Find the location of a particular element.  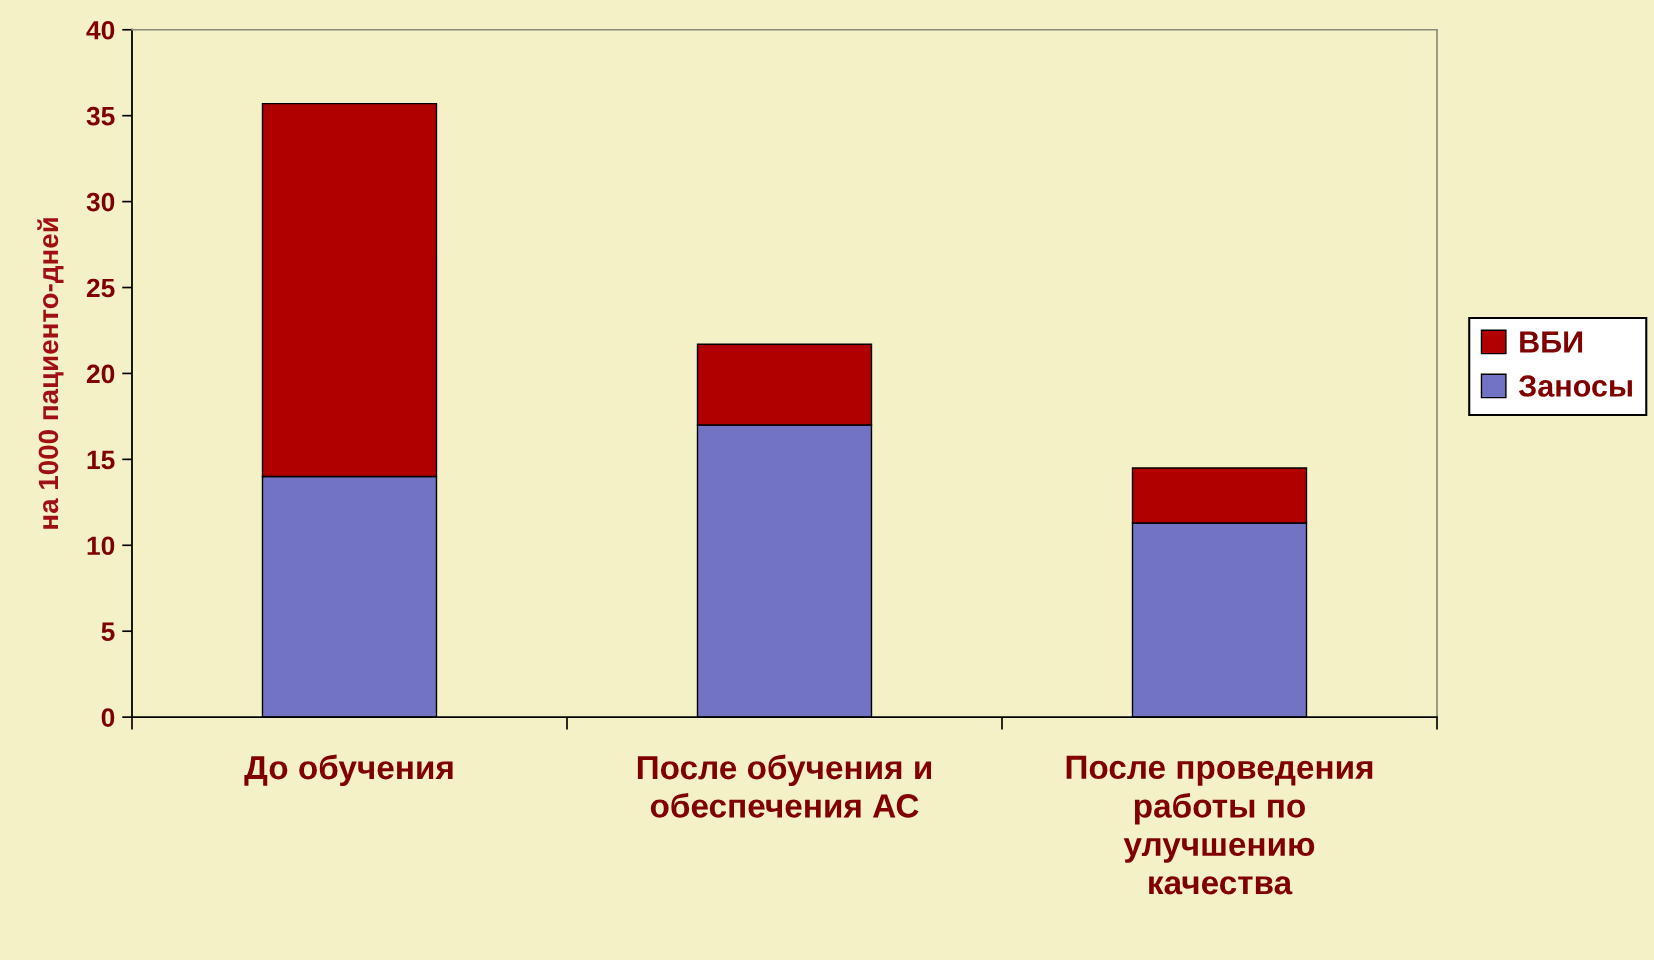

y-axis-title: на 1000 пациенто-дней is located at coordinates (50, 373).